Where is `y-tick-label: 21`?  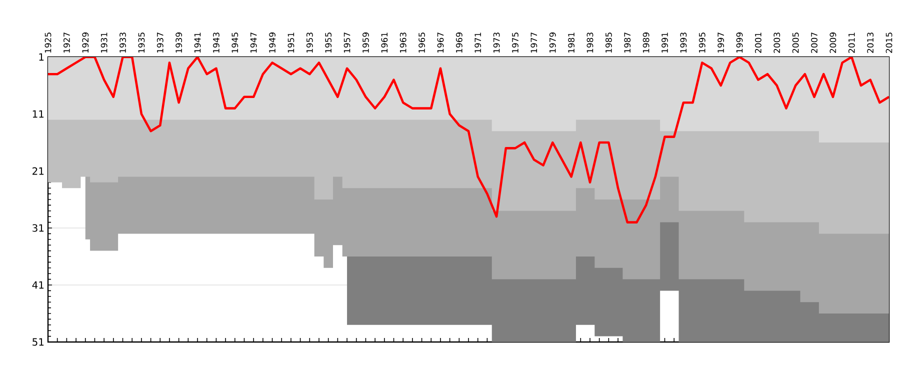
y-tick-label: 21 is located at coordinates (38, 171).